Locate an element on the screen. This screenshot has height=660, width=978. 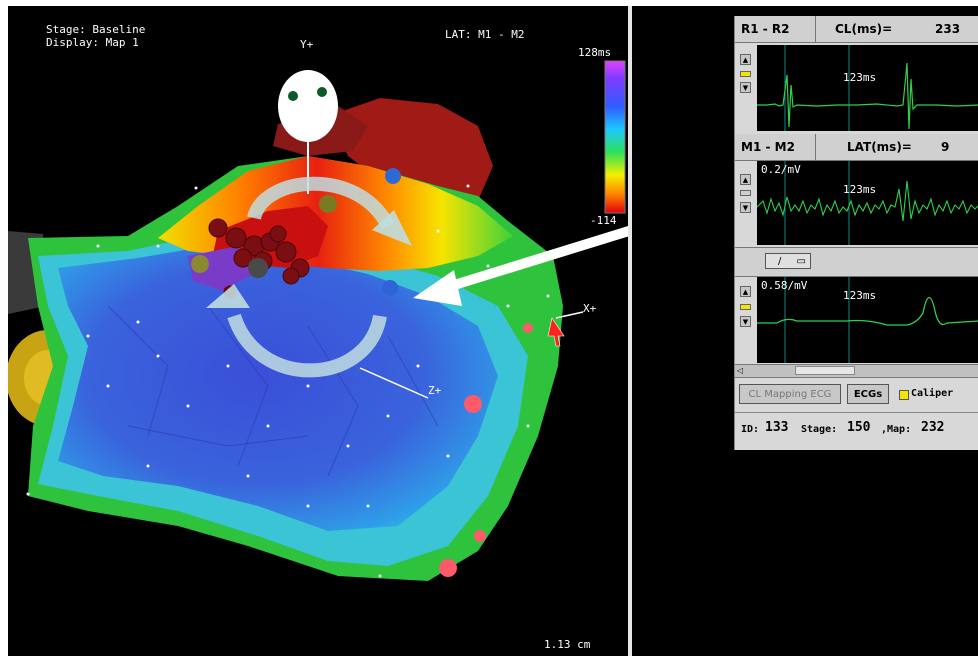
scrollbar-thumb is located at coordinates (825, 370).